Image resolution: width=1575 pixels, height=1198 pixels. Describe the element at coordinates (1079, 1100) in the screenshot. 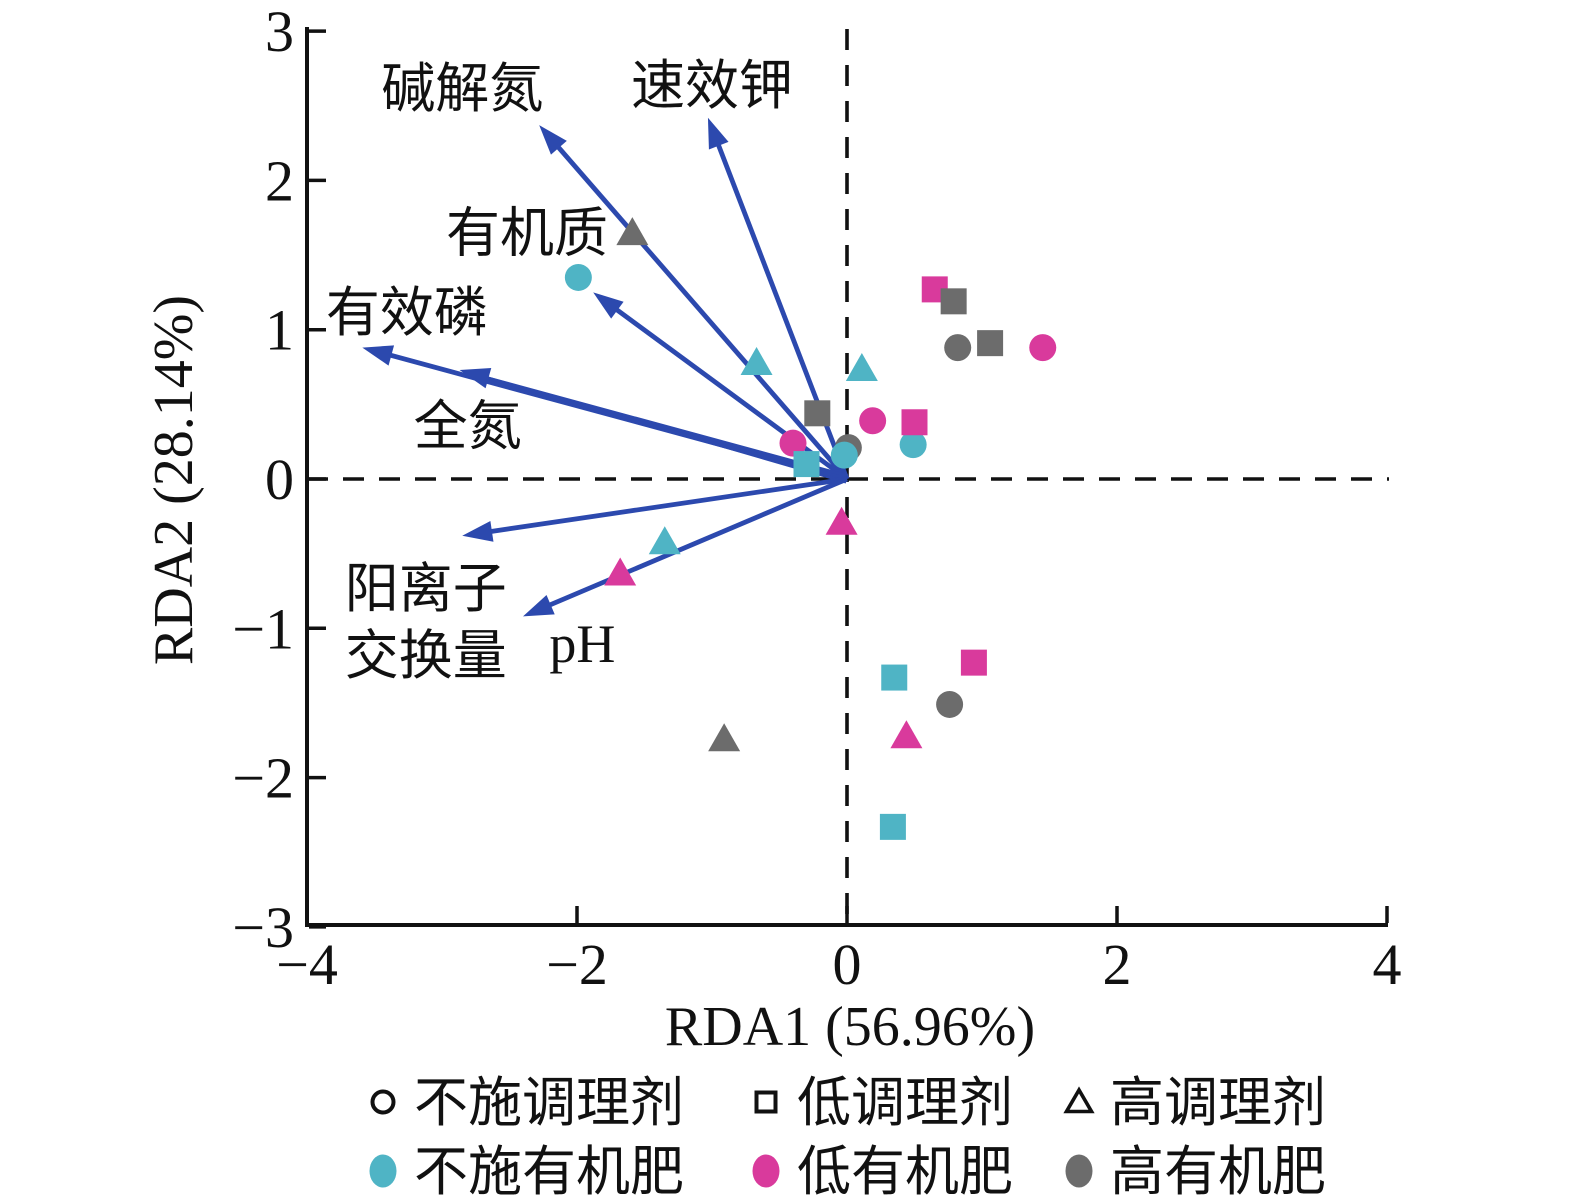

I see `legend-open-triangle-icon` at that location.